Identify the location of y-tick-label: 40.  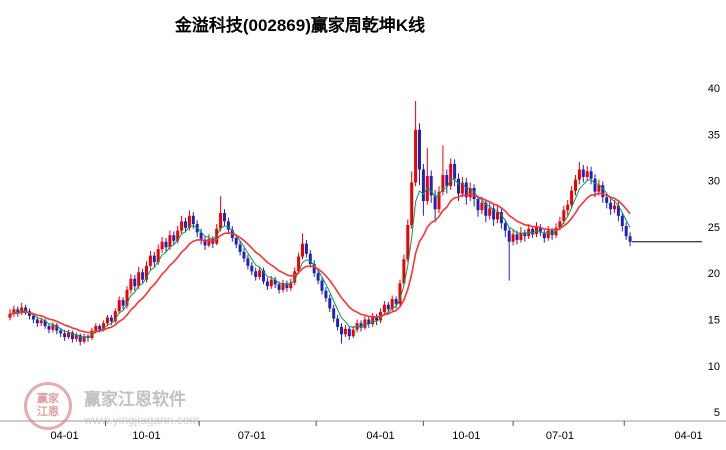
(714, 89).